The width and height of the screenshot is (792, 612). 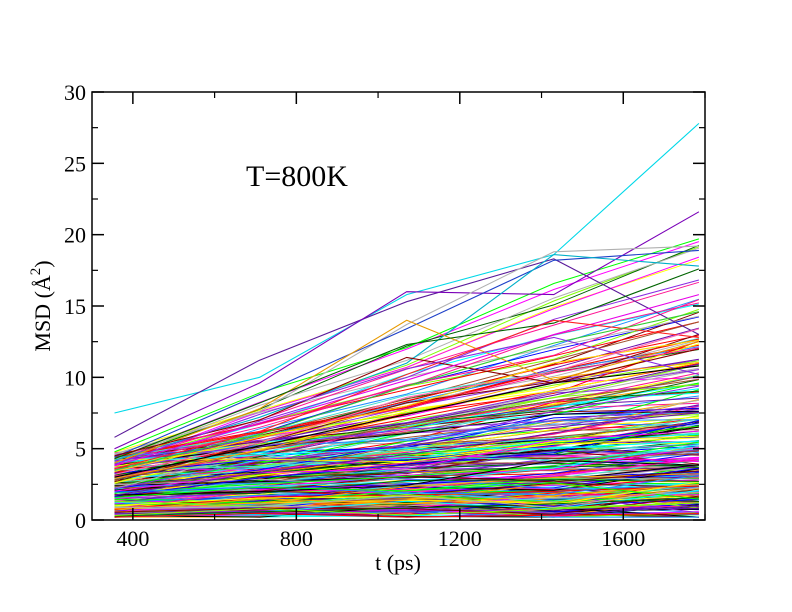 What do you see at coordinates (75, 92) in the screenshot?
I see `y-tick-label: 30` at bounding box center [75, 92].